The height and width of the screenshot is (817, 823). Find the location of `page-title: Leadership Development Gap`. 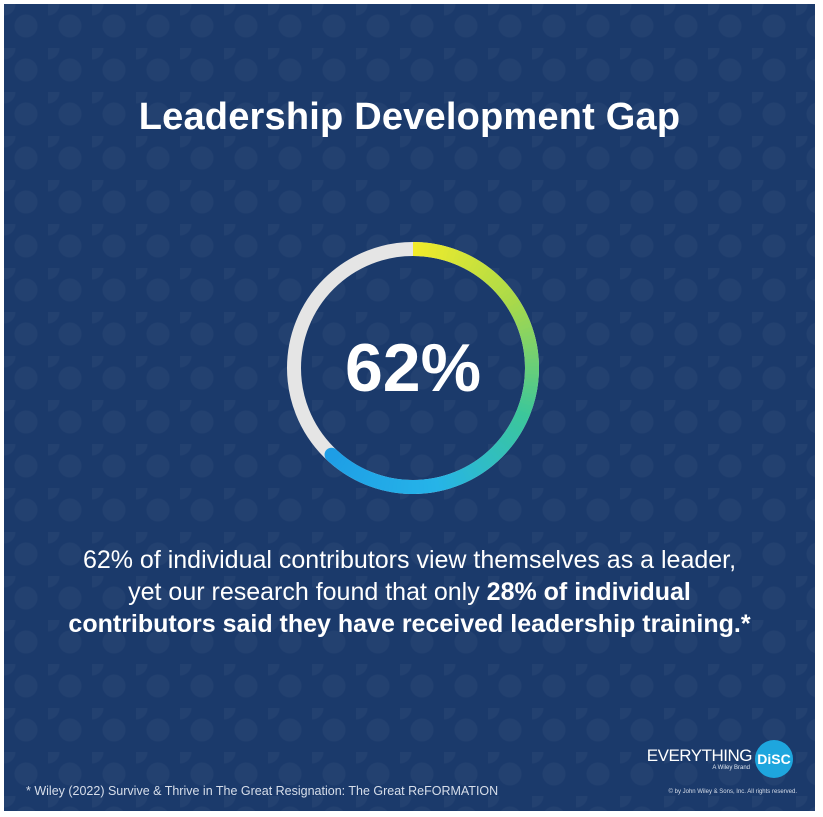

page-title: Leadership Development Gap is located at coordinates (409, 117).